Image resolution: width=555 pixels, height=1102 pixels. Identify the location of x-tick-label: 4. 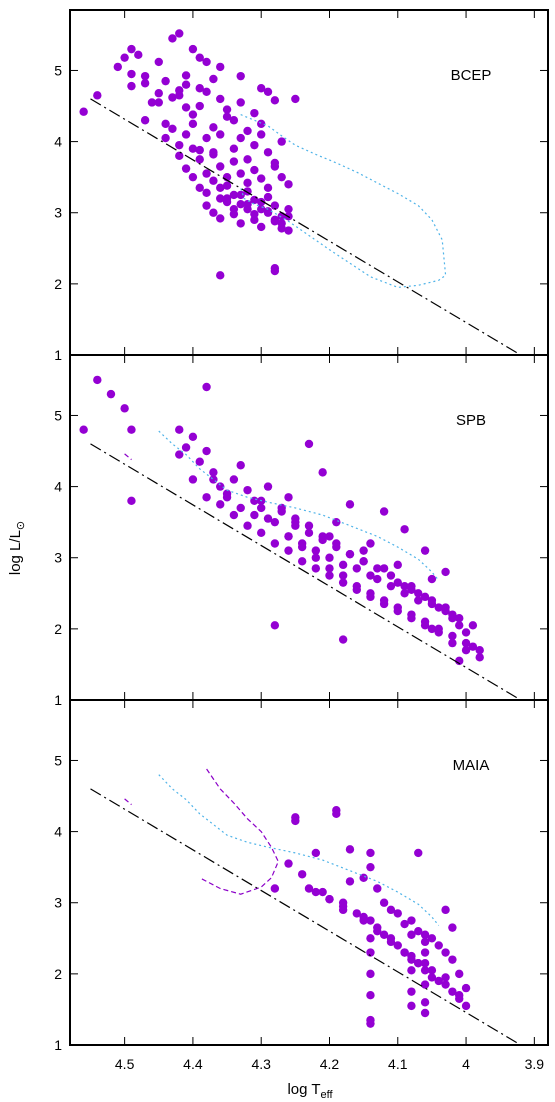
(466, 1064).